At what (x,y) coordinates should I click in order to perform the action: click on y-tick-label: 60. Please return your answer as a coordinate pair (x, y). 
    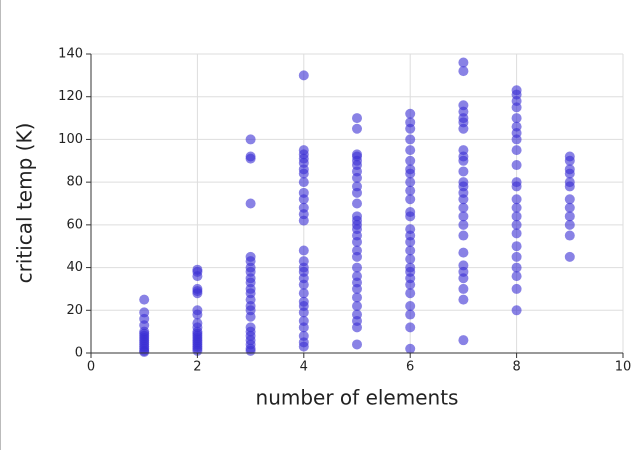
    Looking at the image, I should click on (74, 224).